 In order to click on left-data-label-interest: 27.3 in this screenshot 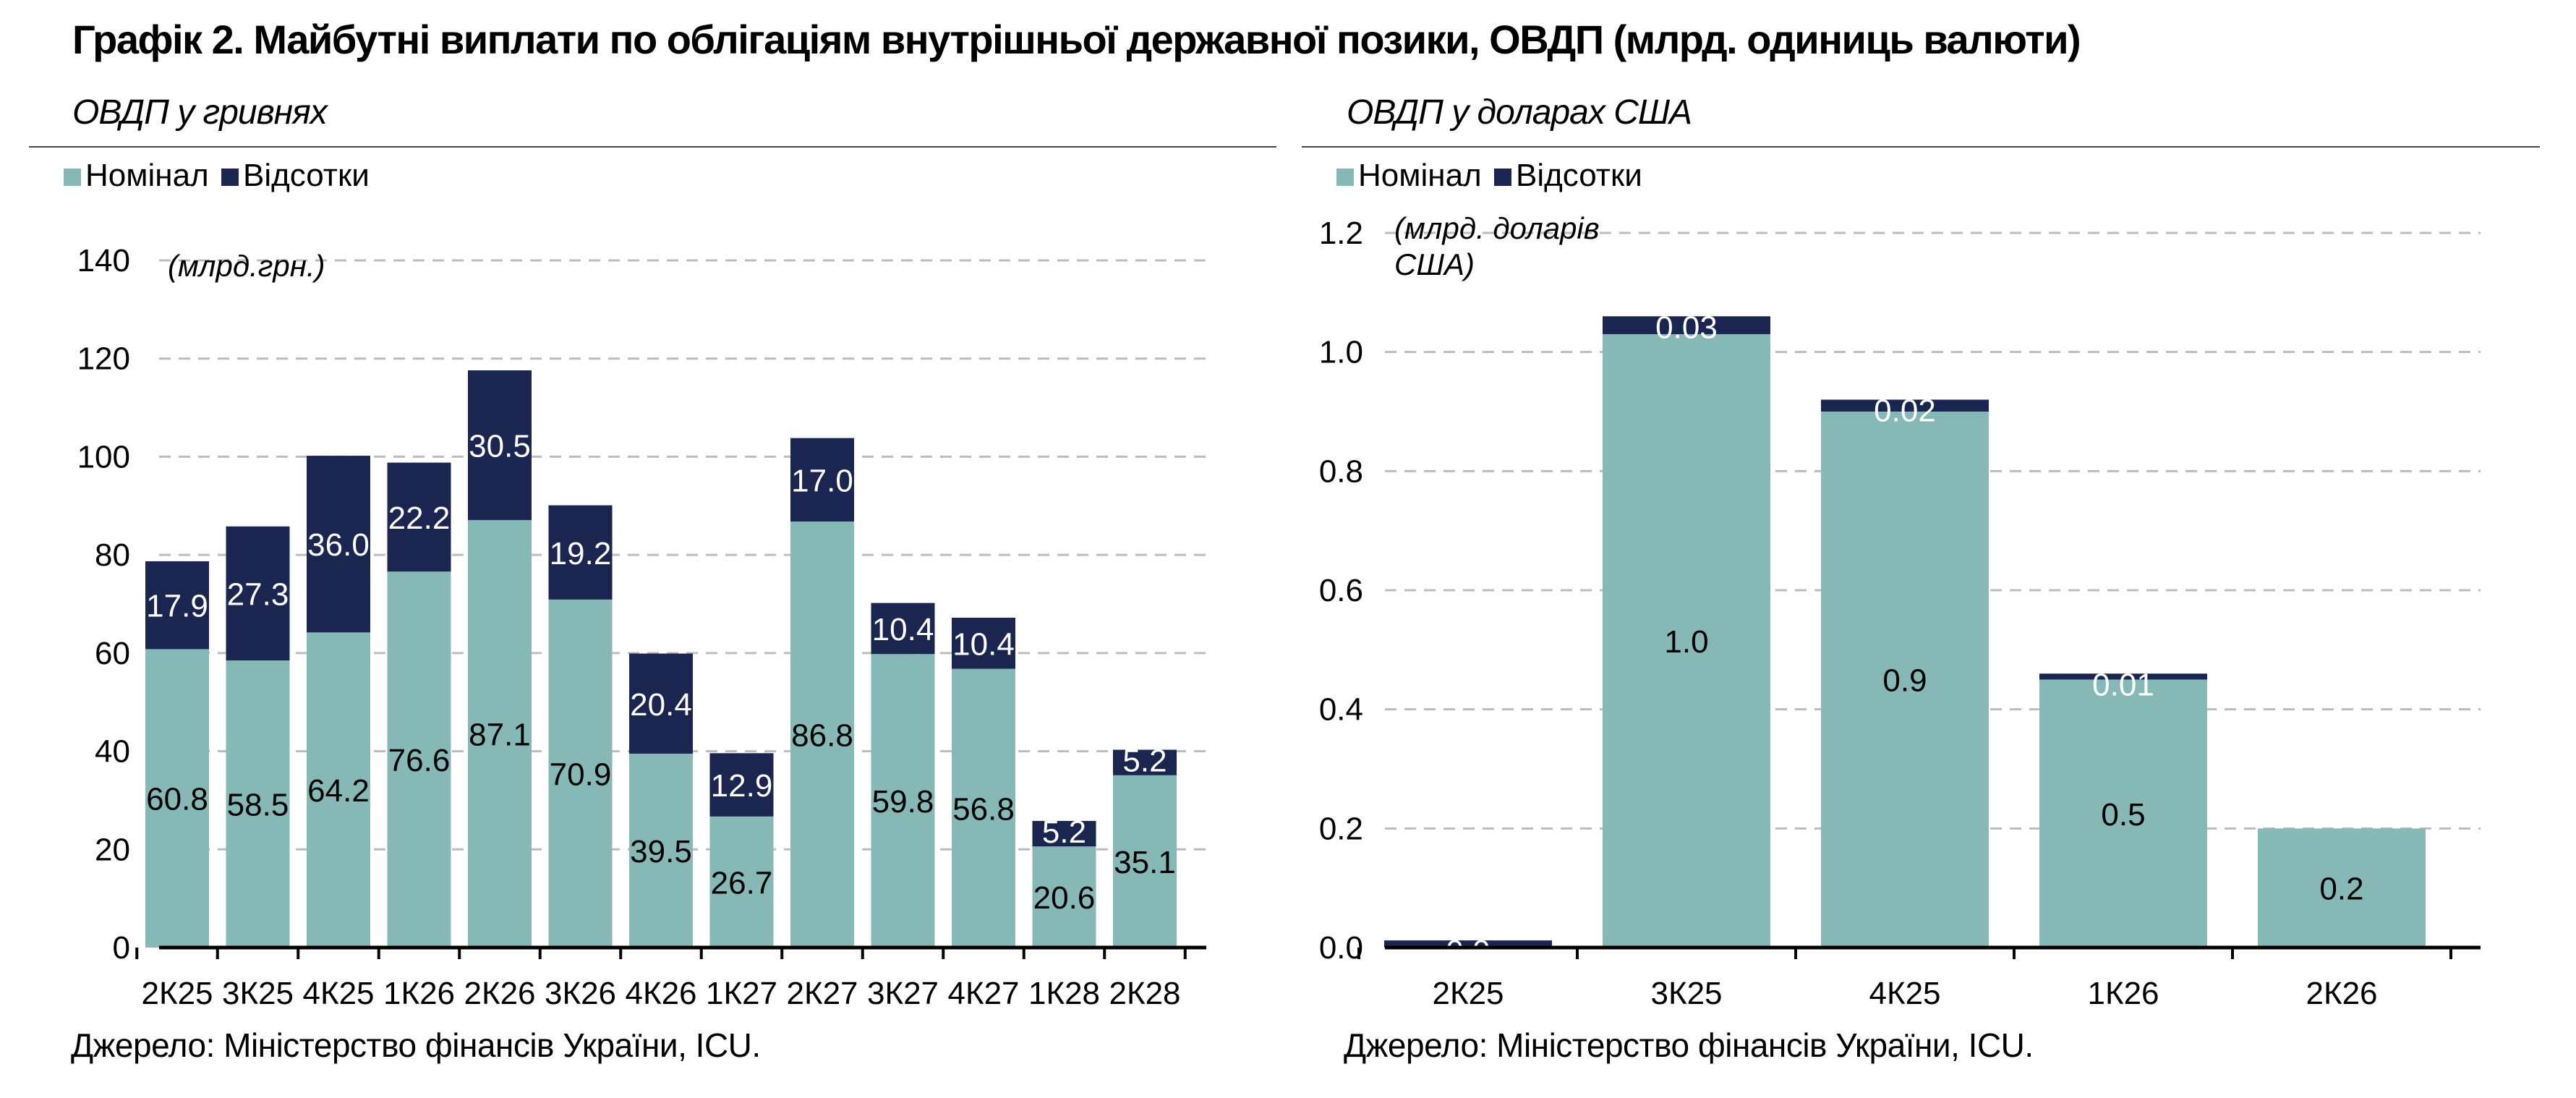, I will do `click(258, 594)`.